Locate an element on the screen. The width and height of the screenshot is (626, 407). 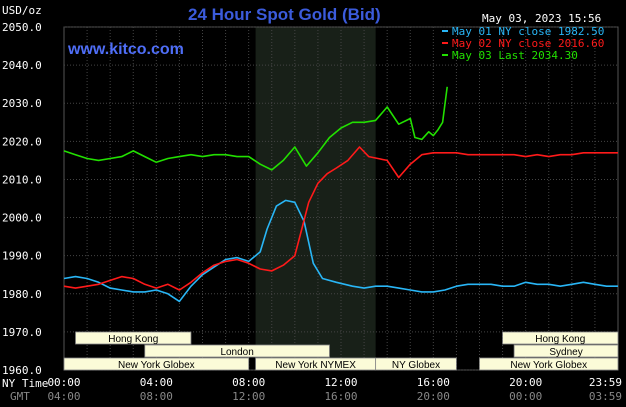
session-label: Sydney is located at coordinates (565, 352).